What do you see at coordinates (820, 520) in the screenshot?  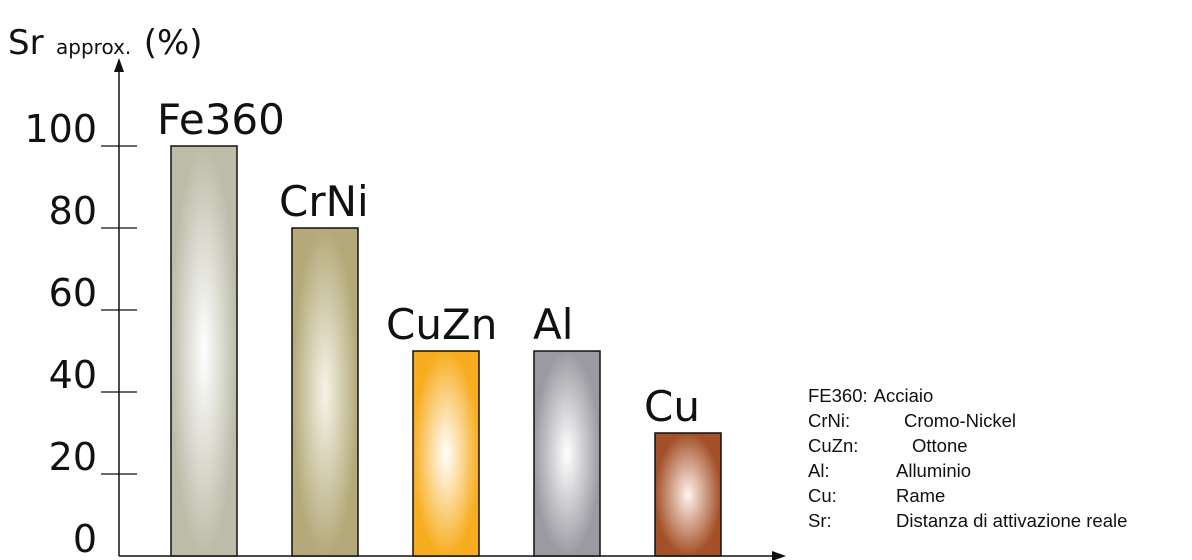 I see `legend-abbr: Sr:` at bounding box center [820, 520].